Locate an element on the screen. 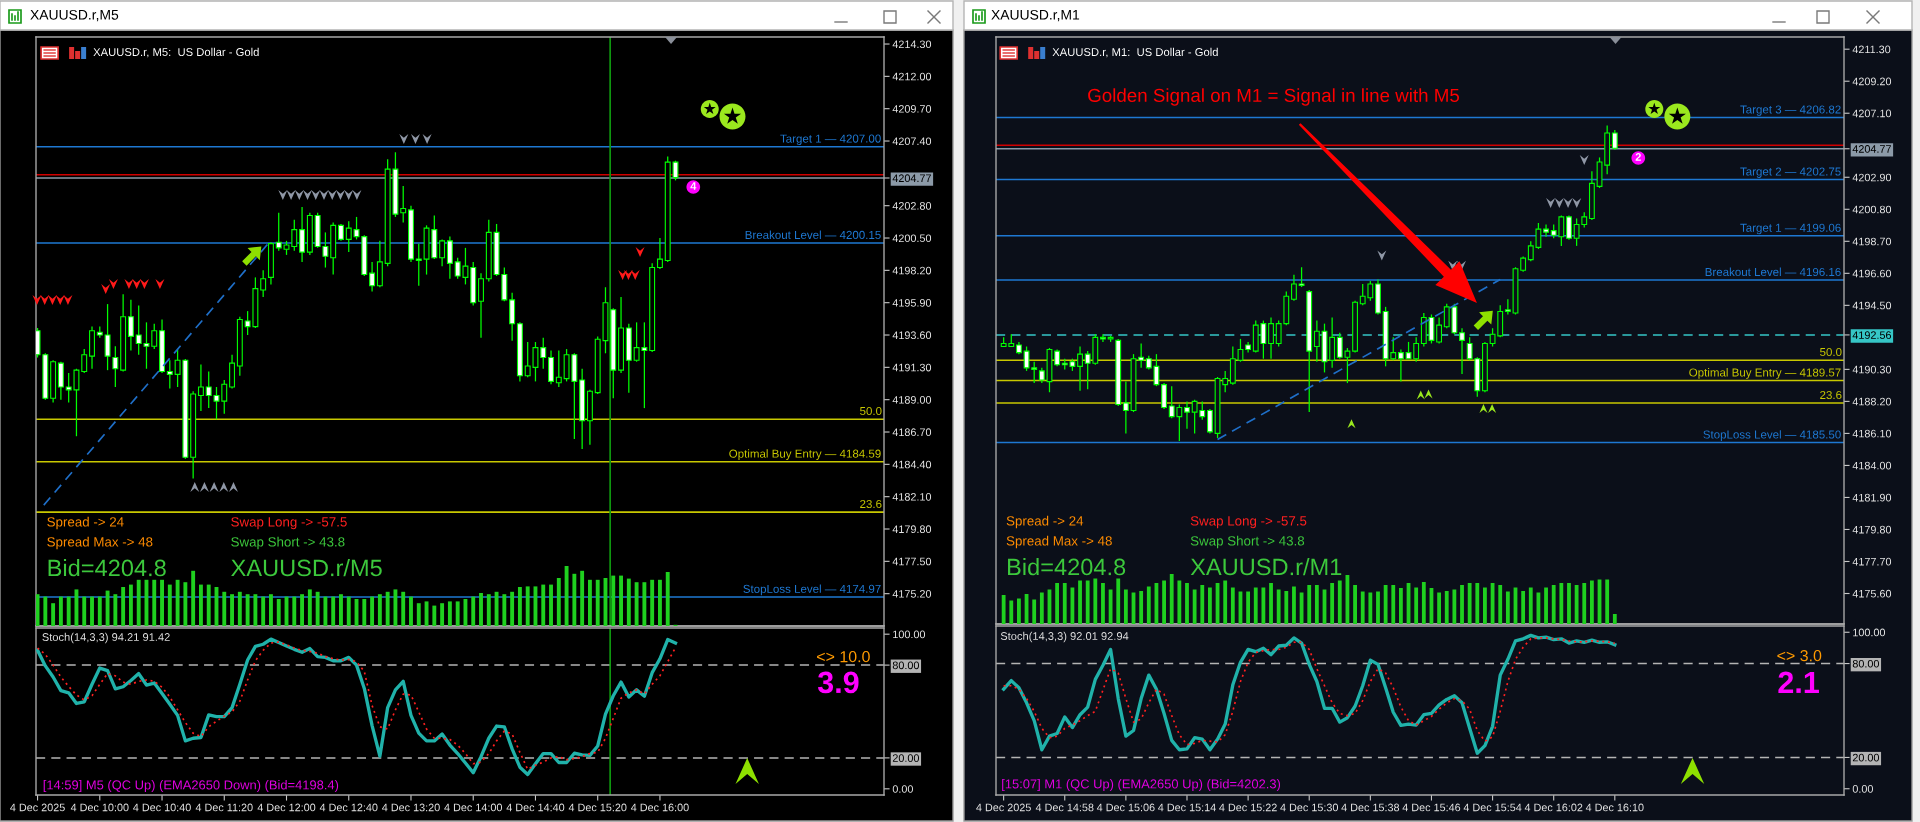 The height and width of the screenshot is (822, 1920). y-tick-label: 4179.80 is located at coordinates (1872, 529).